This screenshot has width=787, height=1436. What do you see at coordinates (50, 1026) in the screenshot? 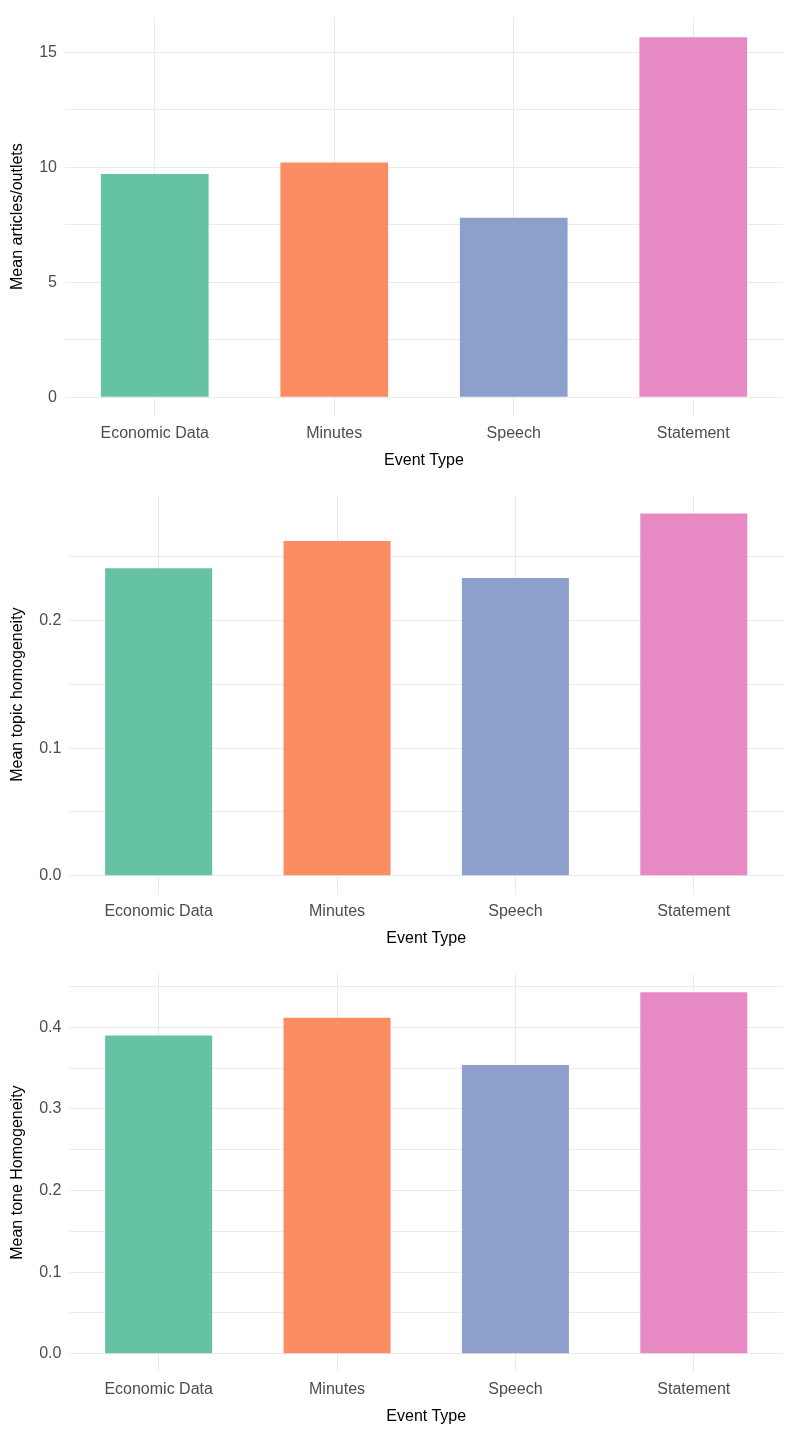
I see `y-tick-label: 0.4` at bounding box center [50, 1026].